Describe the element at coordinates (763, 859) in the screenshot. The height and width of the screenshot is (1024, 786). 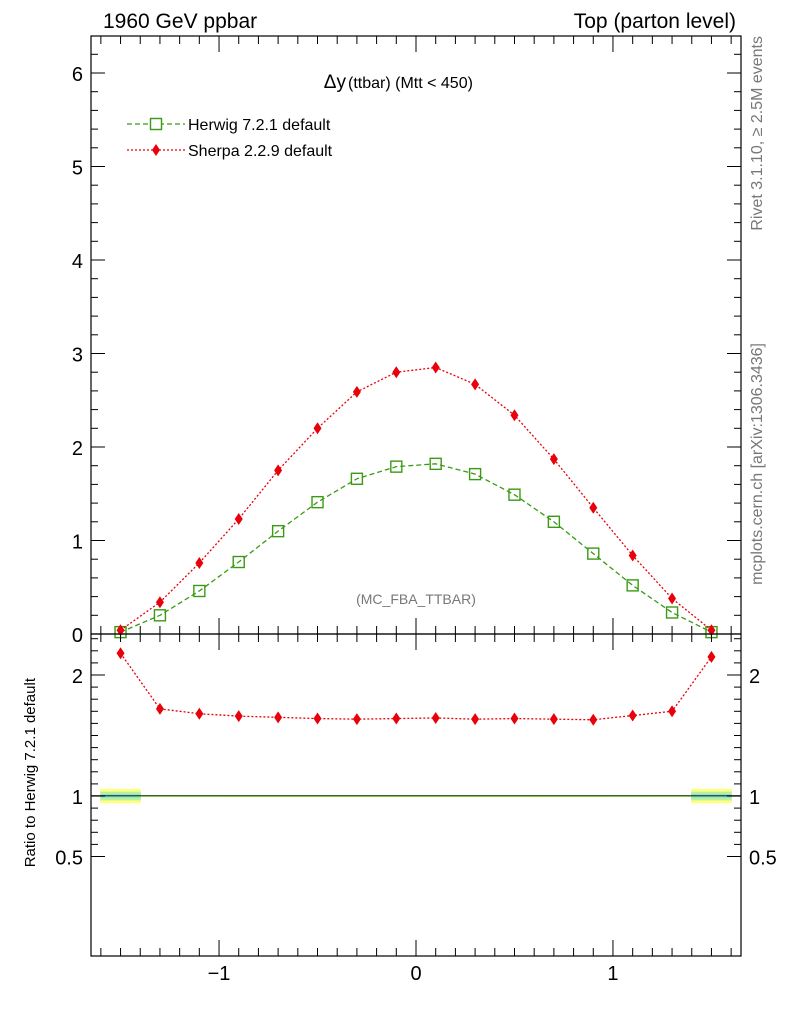
I see `ratio-ytick-label-right: 0.5` at that location.